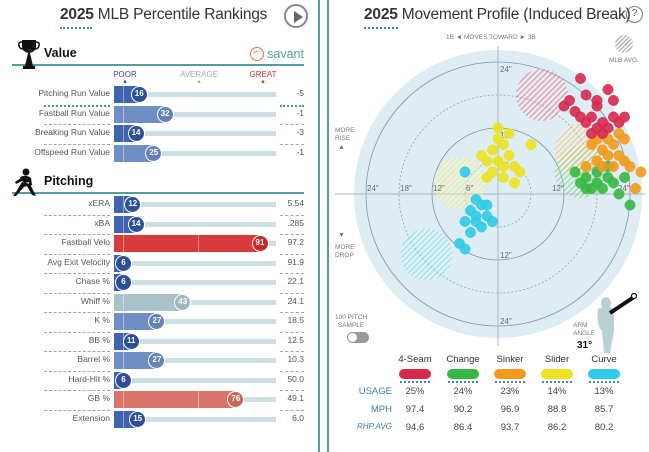  What do you see at coordinates (300, 132) in the screenshot?
I see `metric-value: -3` at bounding box center [300, 132].